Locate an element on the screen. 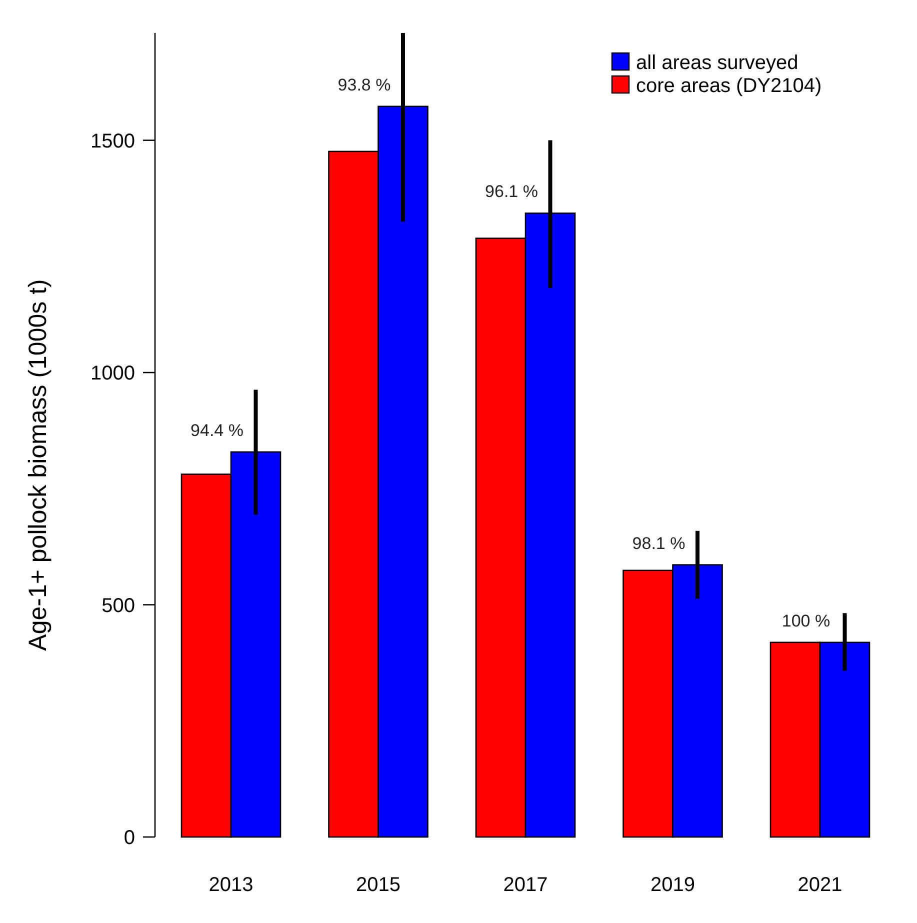  y-axis-title: Age-1+ pollock biomass (1000s t) is located at coordinates (38, 465).